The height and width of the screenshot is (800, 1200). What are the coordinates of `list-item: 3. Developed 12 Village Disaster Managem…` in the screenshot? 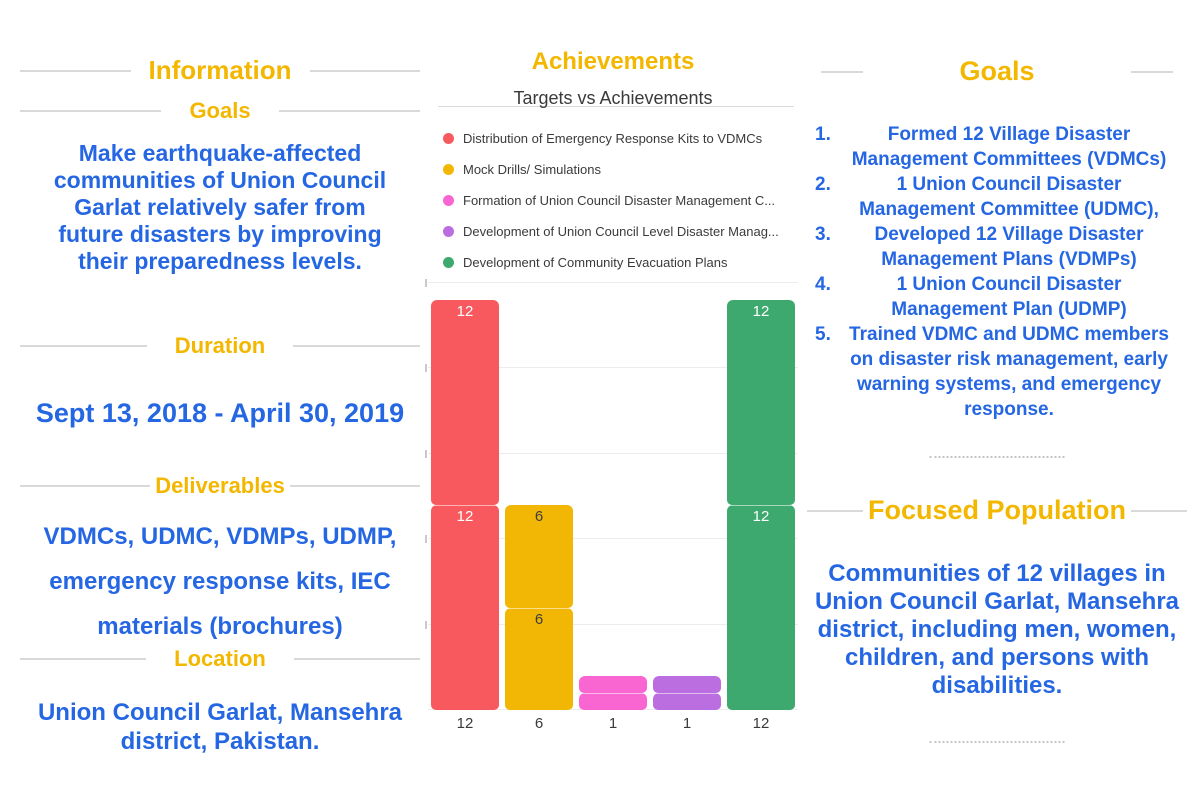 It's located at (997, 247).